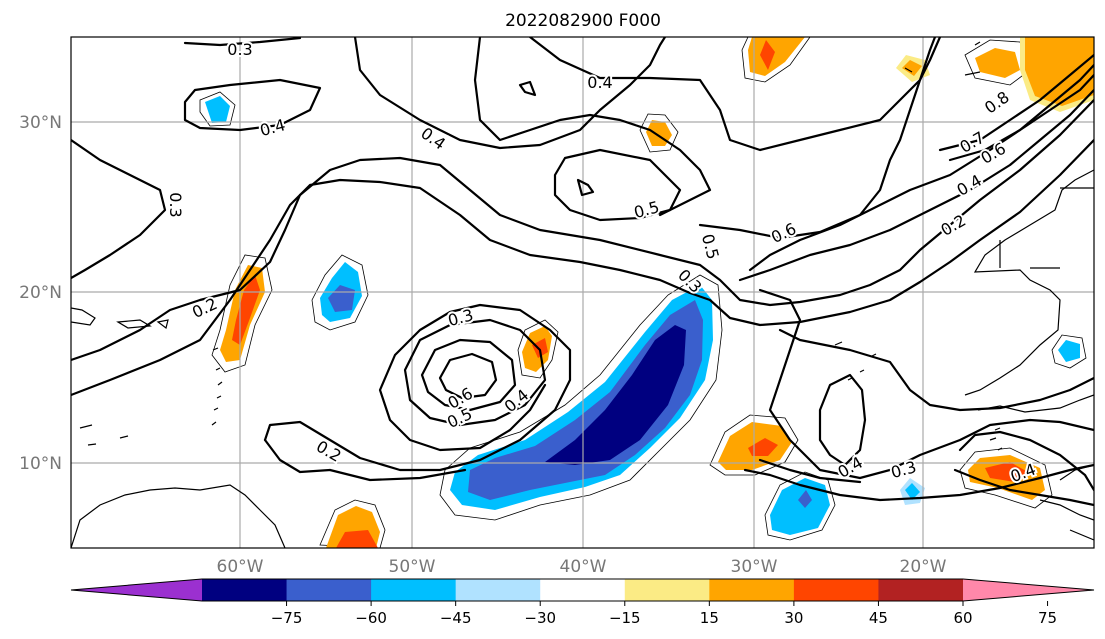  I want to click on lat-label: 30°N, so click(40, 123).